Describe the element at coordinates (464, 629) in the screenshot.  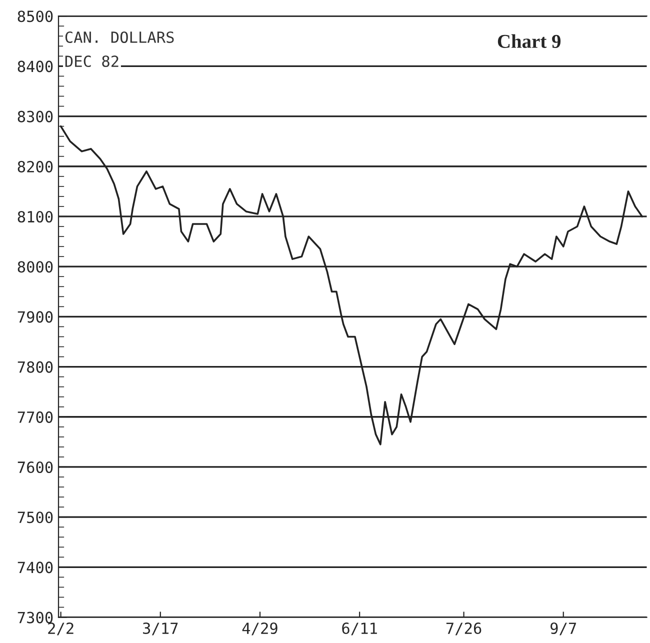
I see `x-tick-label: 7/26` at that location.